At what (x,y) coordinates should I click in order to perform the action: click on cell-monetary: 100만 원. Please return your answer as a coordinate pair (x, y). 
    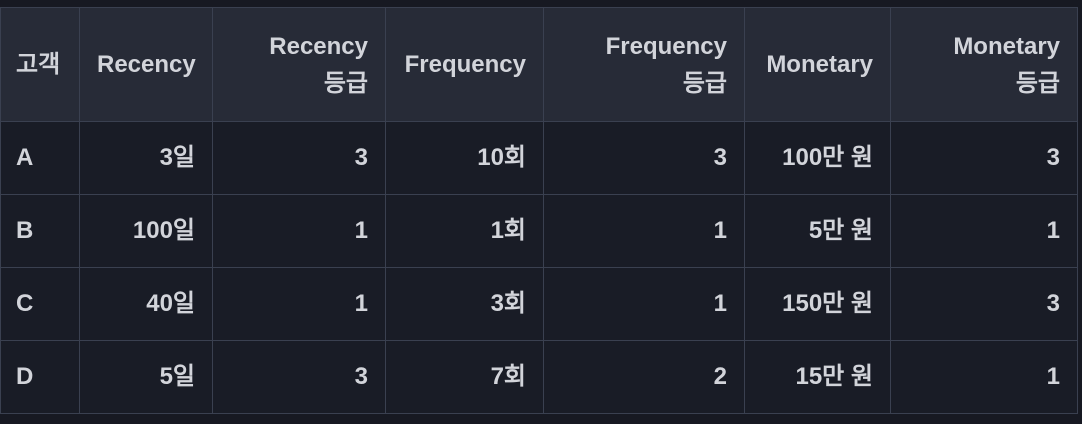
    Looking at the image, I should click on (817, 158).